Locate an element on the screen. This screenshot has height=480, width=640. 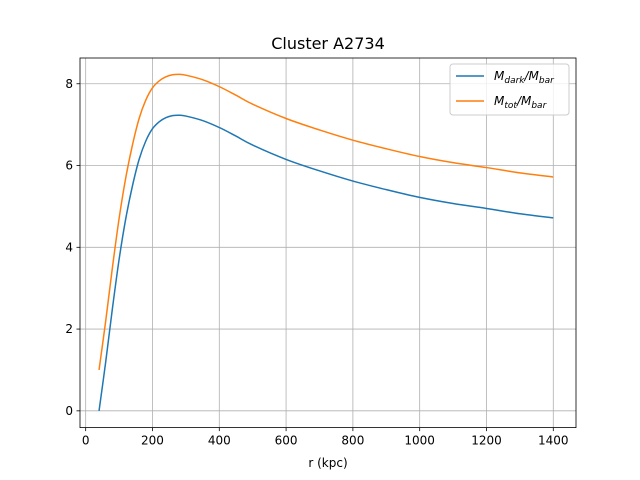
chart-title: Cluster A2734 is located at coordinates (328, 43).